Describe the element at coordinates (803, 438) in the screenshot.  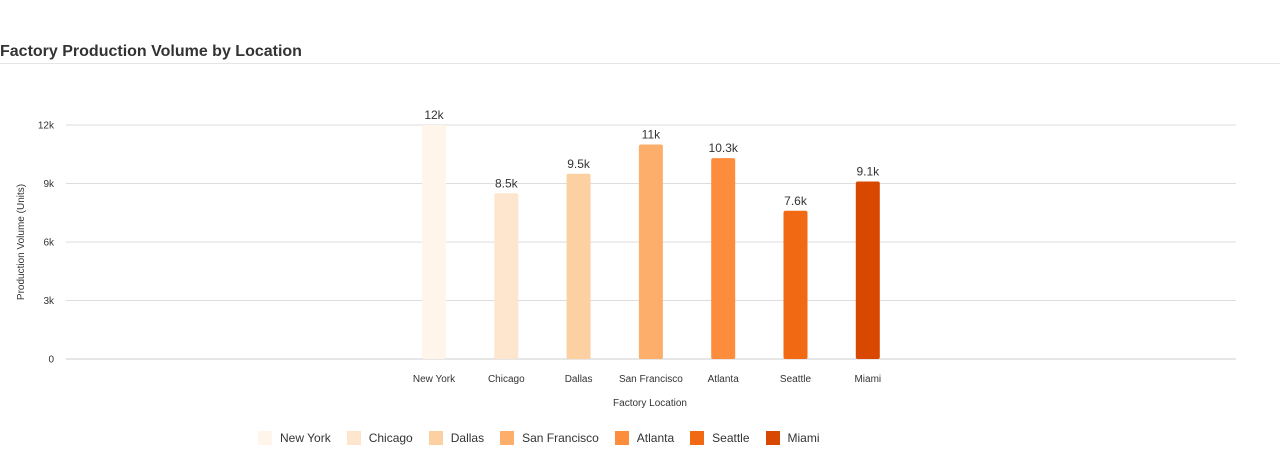
I see `legend-label: Miami` at that location.